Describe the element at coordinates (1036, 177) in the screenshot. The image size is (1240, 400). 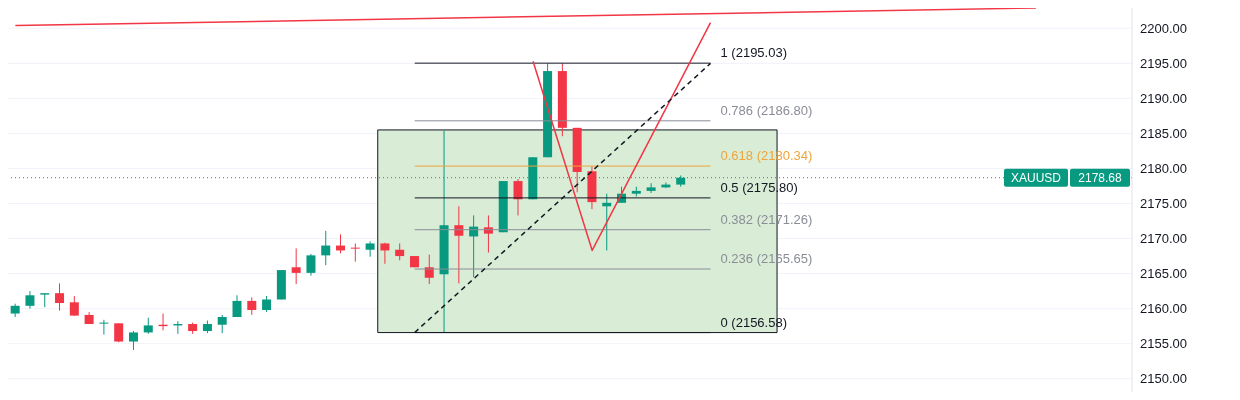
I see `ref-line-label: XAUUSD` at that location.